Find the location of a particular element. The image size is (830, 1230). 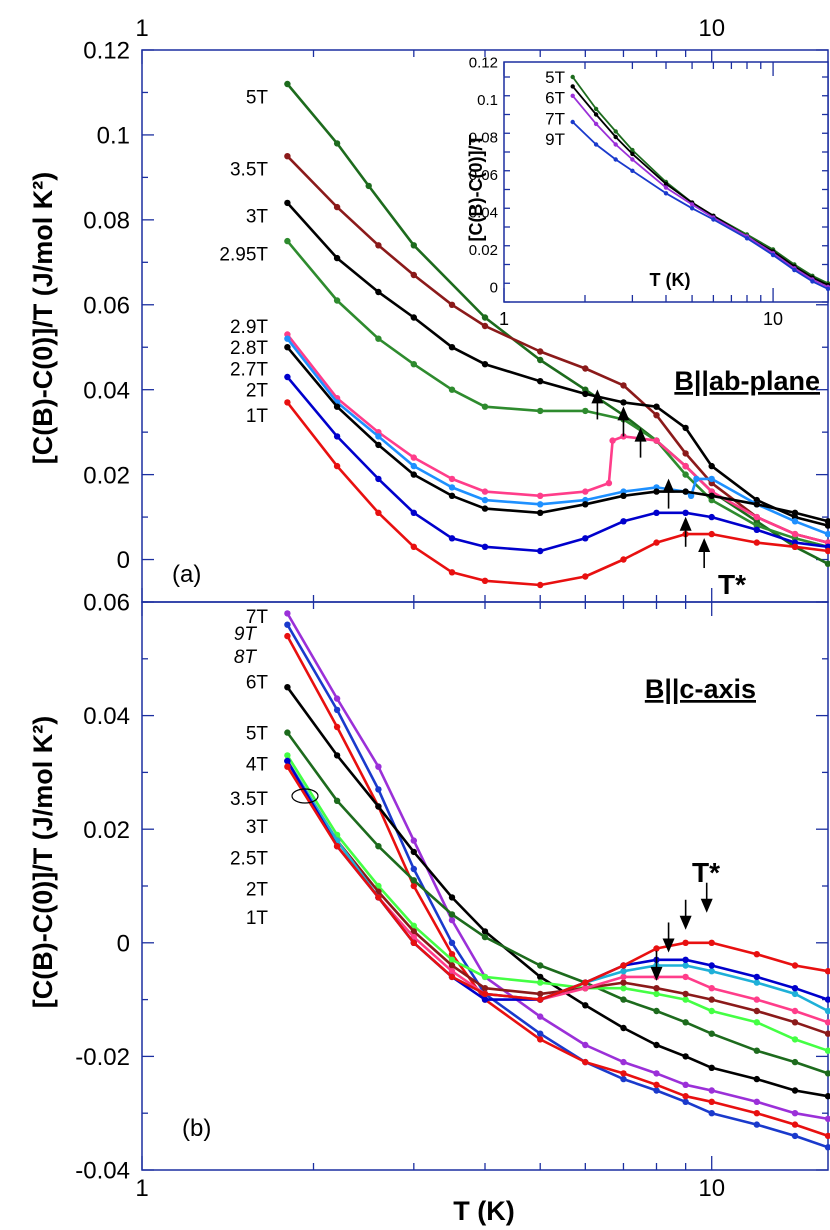

panel-b-field-label: 8T is located at coordinates (246, 657).